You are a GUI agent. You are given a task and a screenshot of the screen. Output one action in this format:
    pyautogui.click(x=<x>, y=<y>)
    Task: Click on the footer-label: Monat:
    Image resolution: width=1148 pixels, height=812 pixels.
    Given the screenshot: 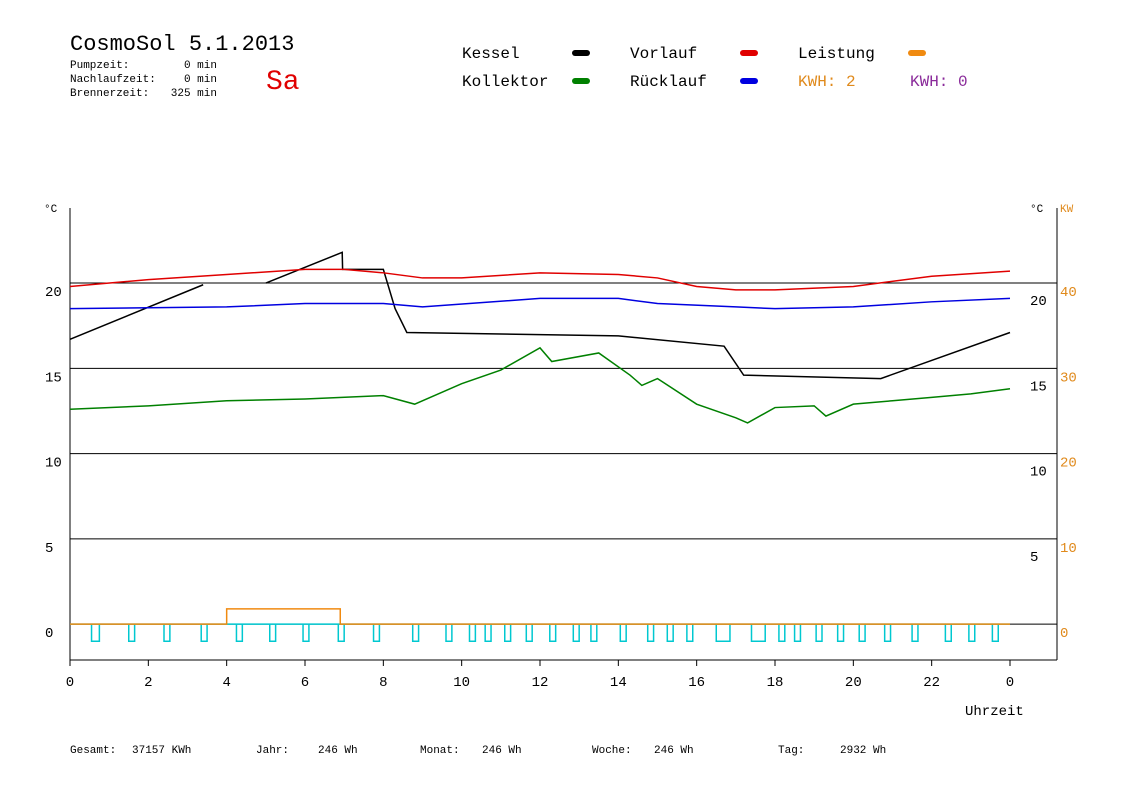 What is the action you would take?
    pyautogui.click(x=440, y=751)
    